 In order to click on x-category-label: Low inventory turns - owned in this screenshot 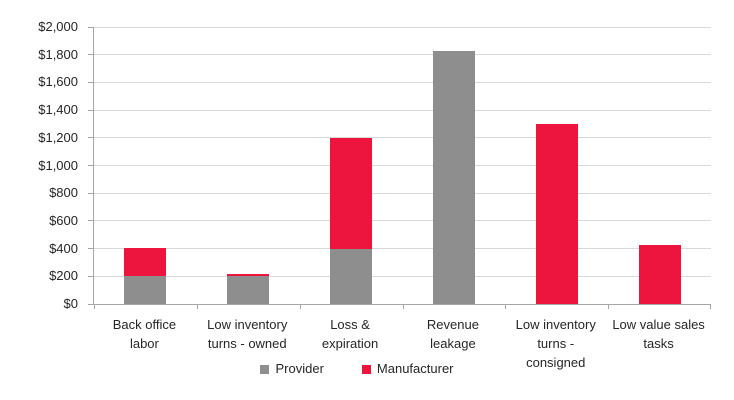, I will do `click(247, 334)`.